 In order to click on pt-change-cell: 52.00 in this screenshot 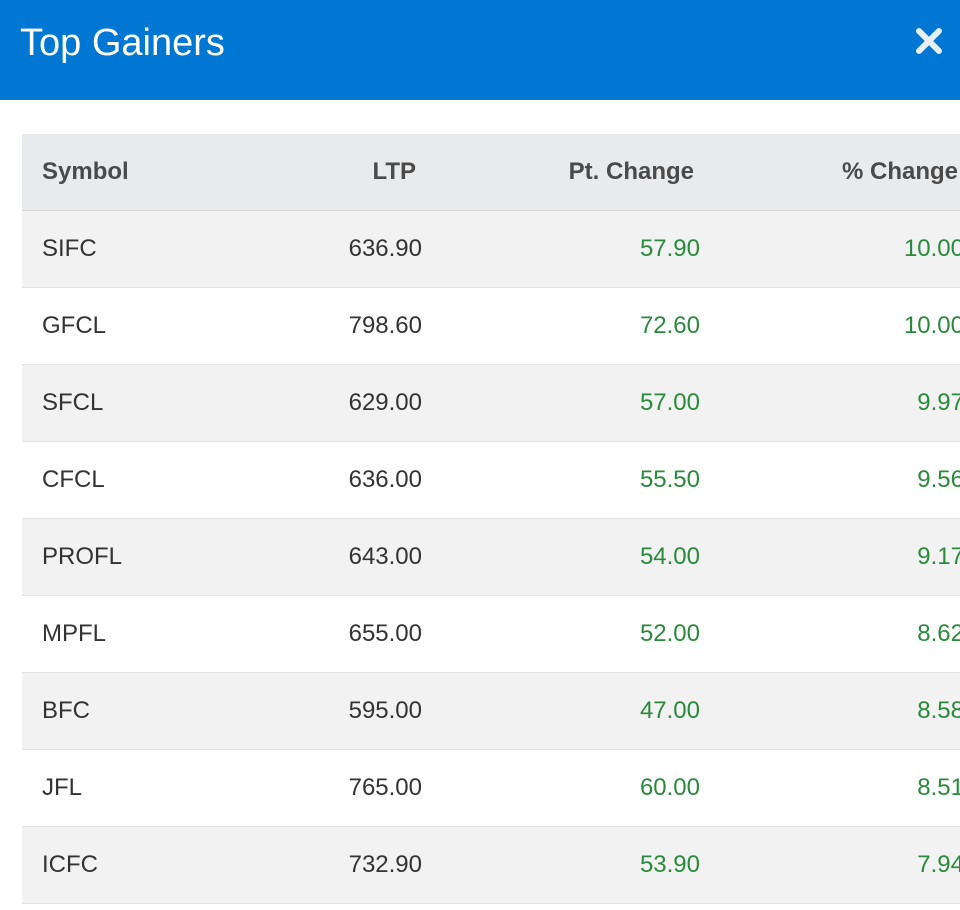, I will do `click(561, 634)`.